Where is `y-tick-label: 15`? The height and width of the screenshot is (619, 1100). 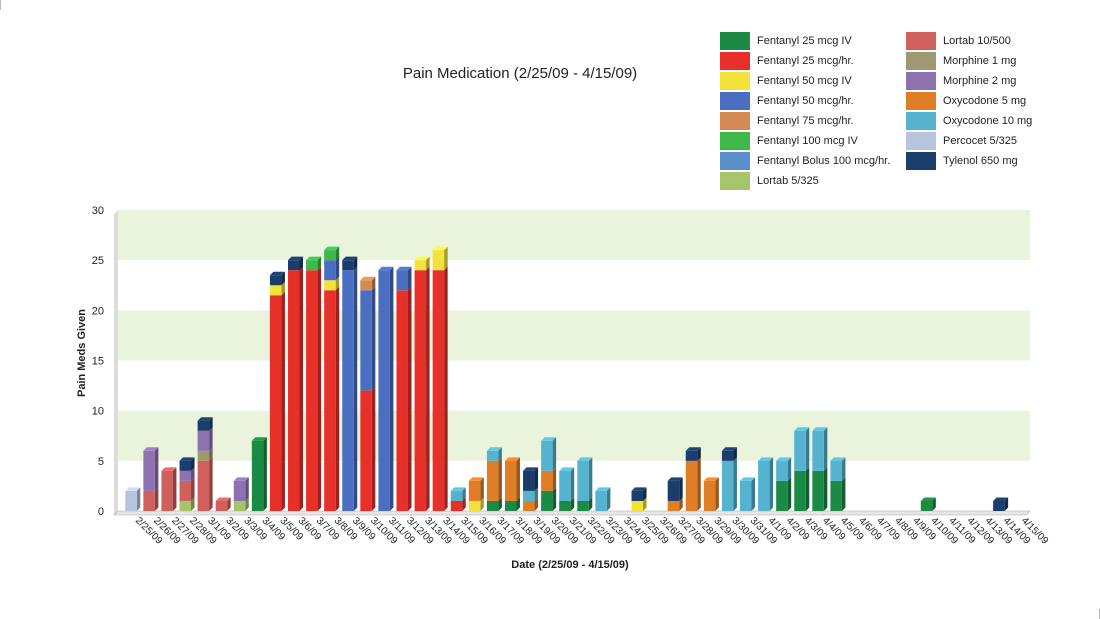
y-tick-label: 15 is located at coordinates (98, 362).